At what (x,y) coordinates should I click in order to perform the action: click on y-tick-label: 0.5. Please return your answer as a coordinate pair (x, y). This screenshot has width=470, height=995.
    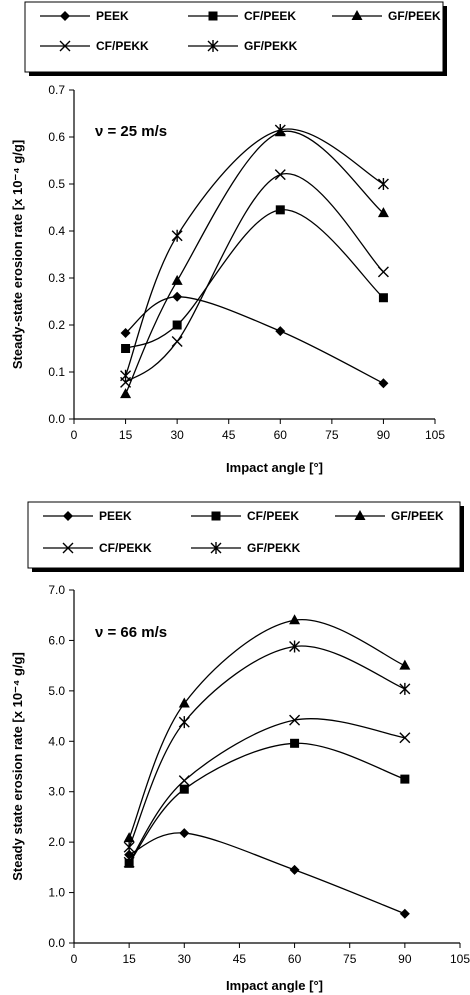
    Looking at the image, I should click on (56, 184).